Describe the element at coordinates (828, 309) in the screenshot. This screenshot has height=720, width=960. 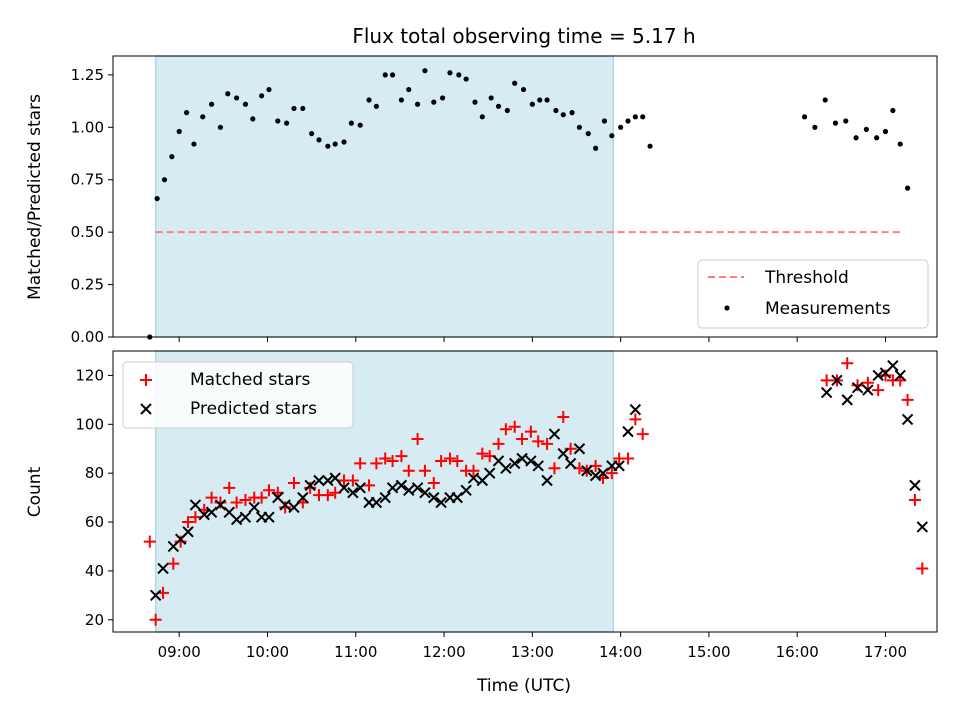
I see `measurements-legend-label: Measurements` at that location.